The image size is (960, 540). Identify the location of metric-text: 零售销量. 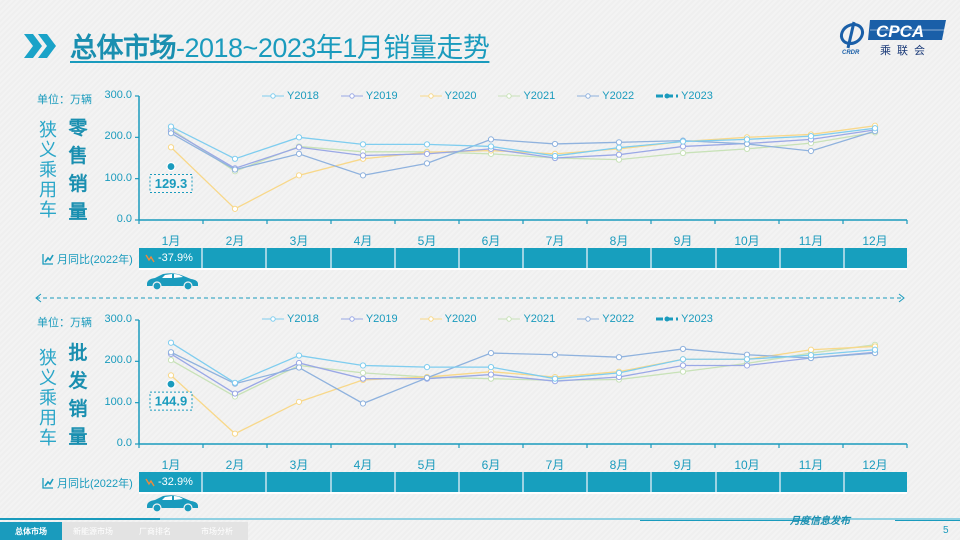
(78, 170).